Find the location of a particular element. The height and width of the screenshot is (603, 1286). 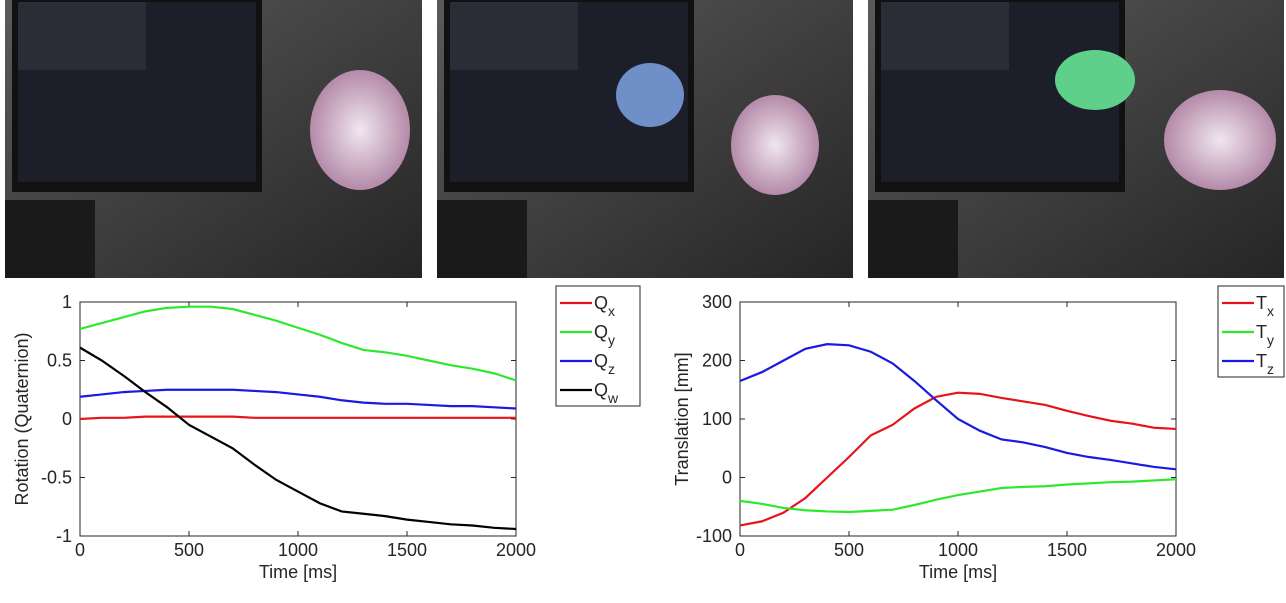

y-tick-label: -1 is located at coordinates (64, 536).